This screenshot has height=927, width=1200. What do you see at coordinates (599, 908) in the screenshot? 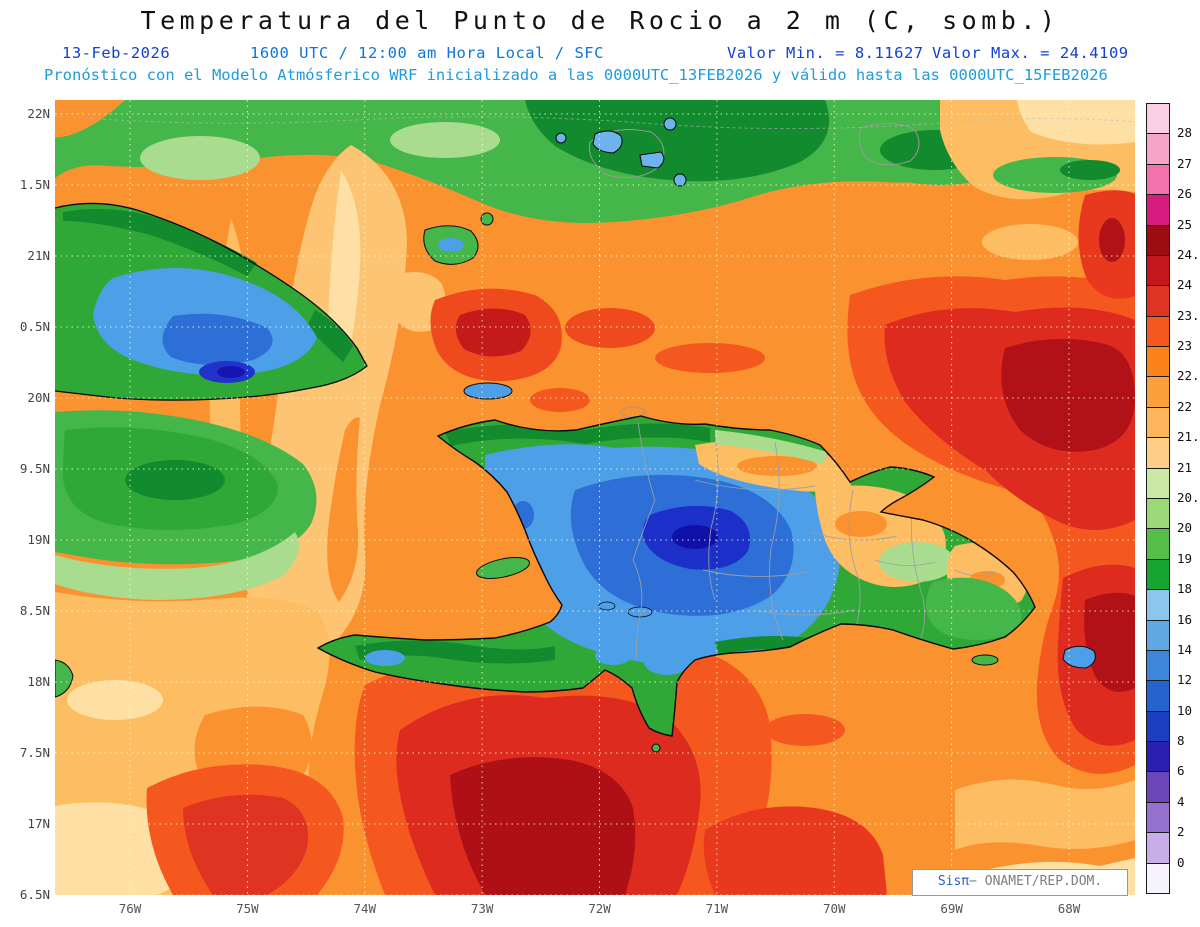
I see `lon-tick-label: 72W` at bounding box center [599, 908].